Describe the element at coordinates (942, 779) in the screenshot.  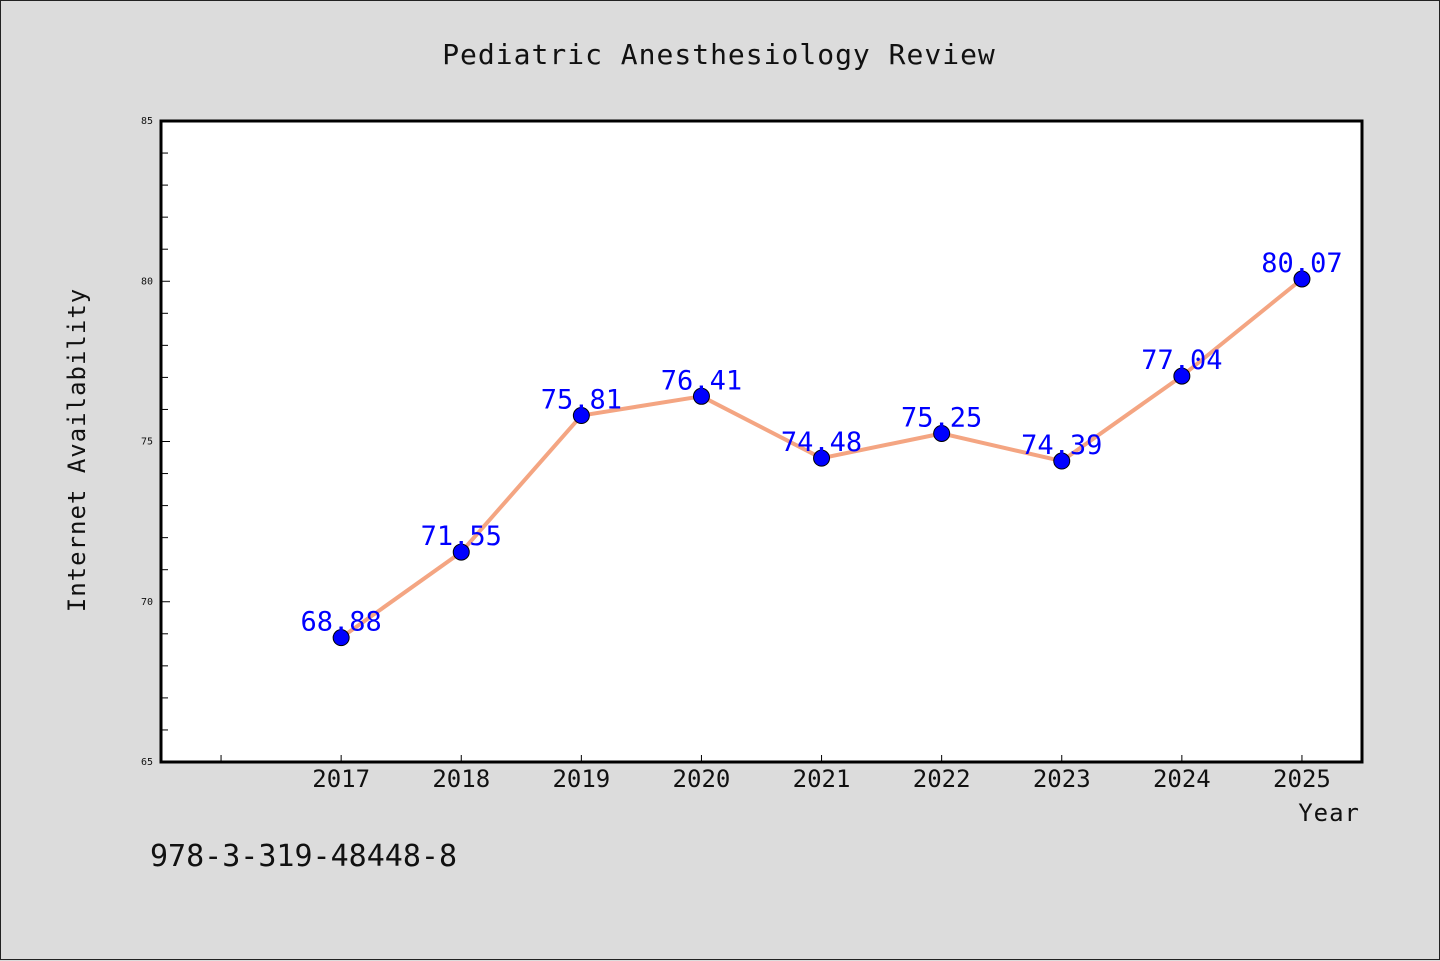
I see `x-tick-label: 2022` at that location.